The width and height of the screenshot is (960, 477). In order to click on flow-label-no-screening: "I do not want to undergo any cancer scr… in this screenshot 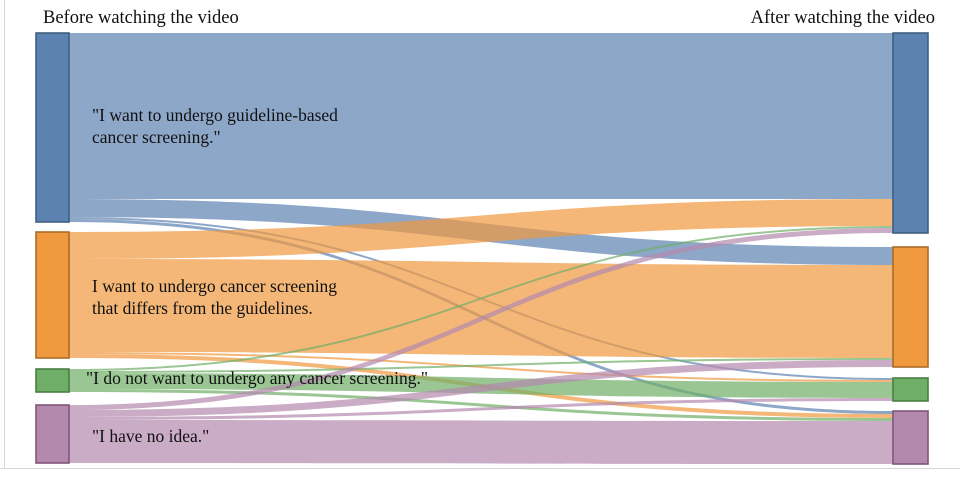, I will do `click(257, 379)`.